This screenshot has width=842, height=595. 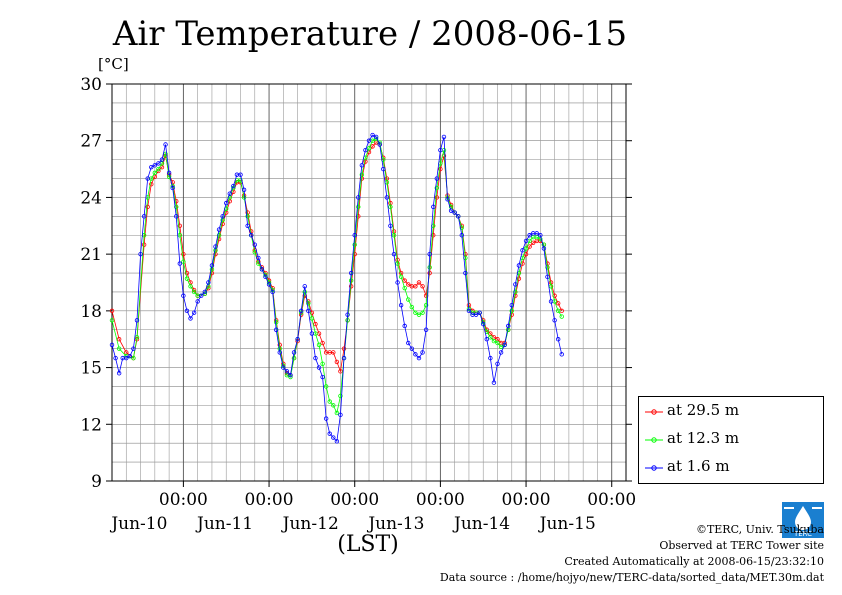 What do you see at coordinates (703, 438) in the screenshot?
I see `legend-label: at 12.3 m` at bounding box center [703, 438].